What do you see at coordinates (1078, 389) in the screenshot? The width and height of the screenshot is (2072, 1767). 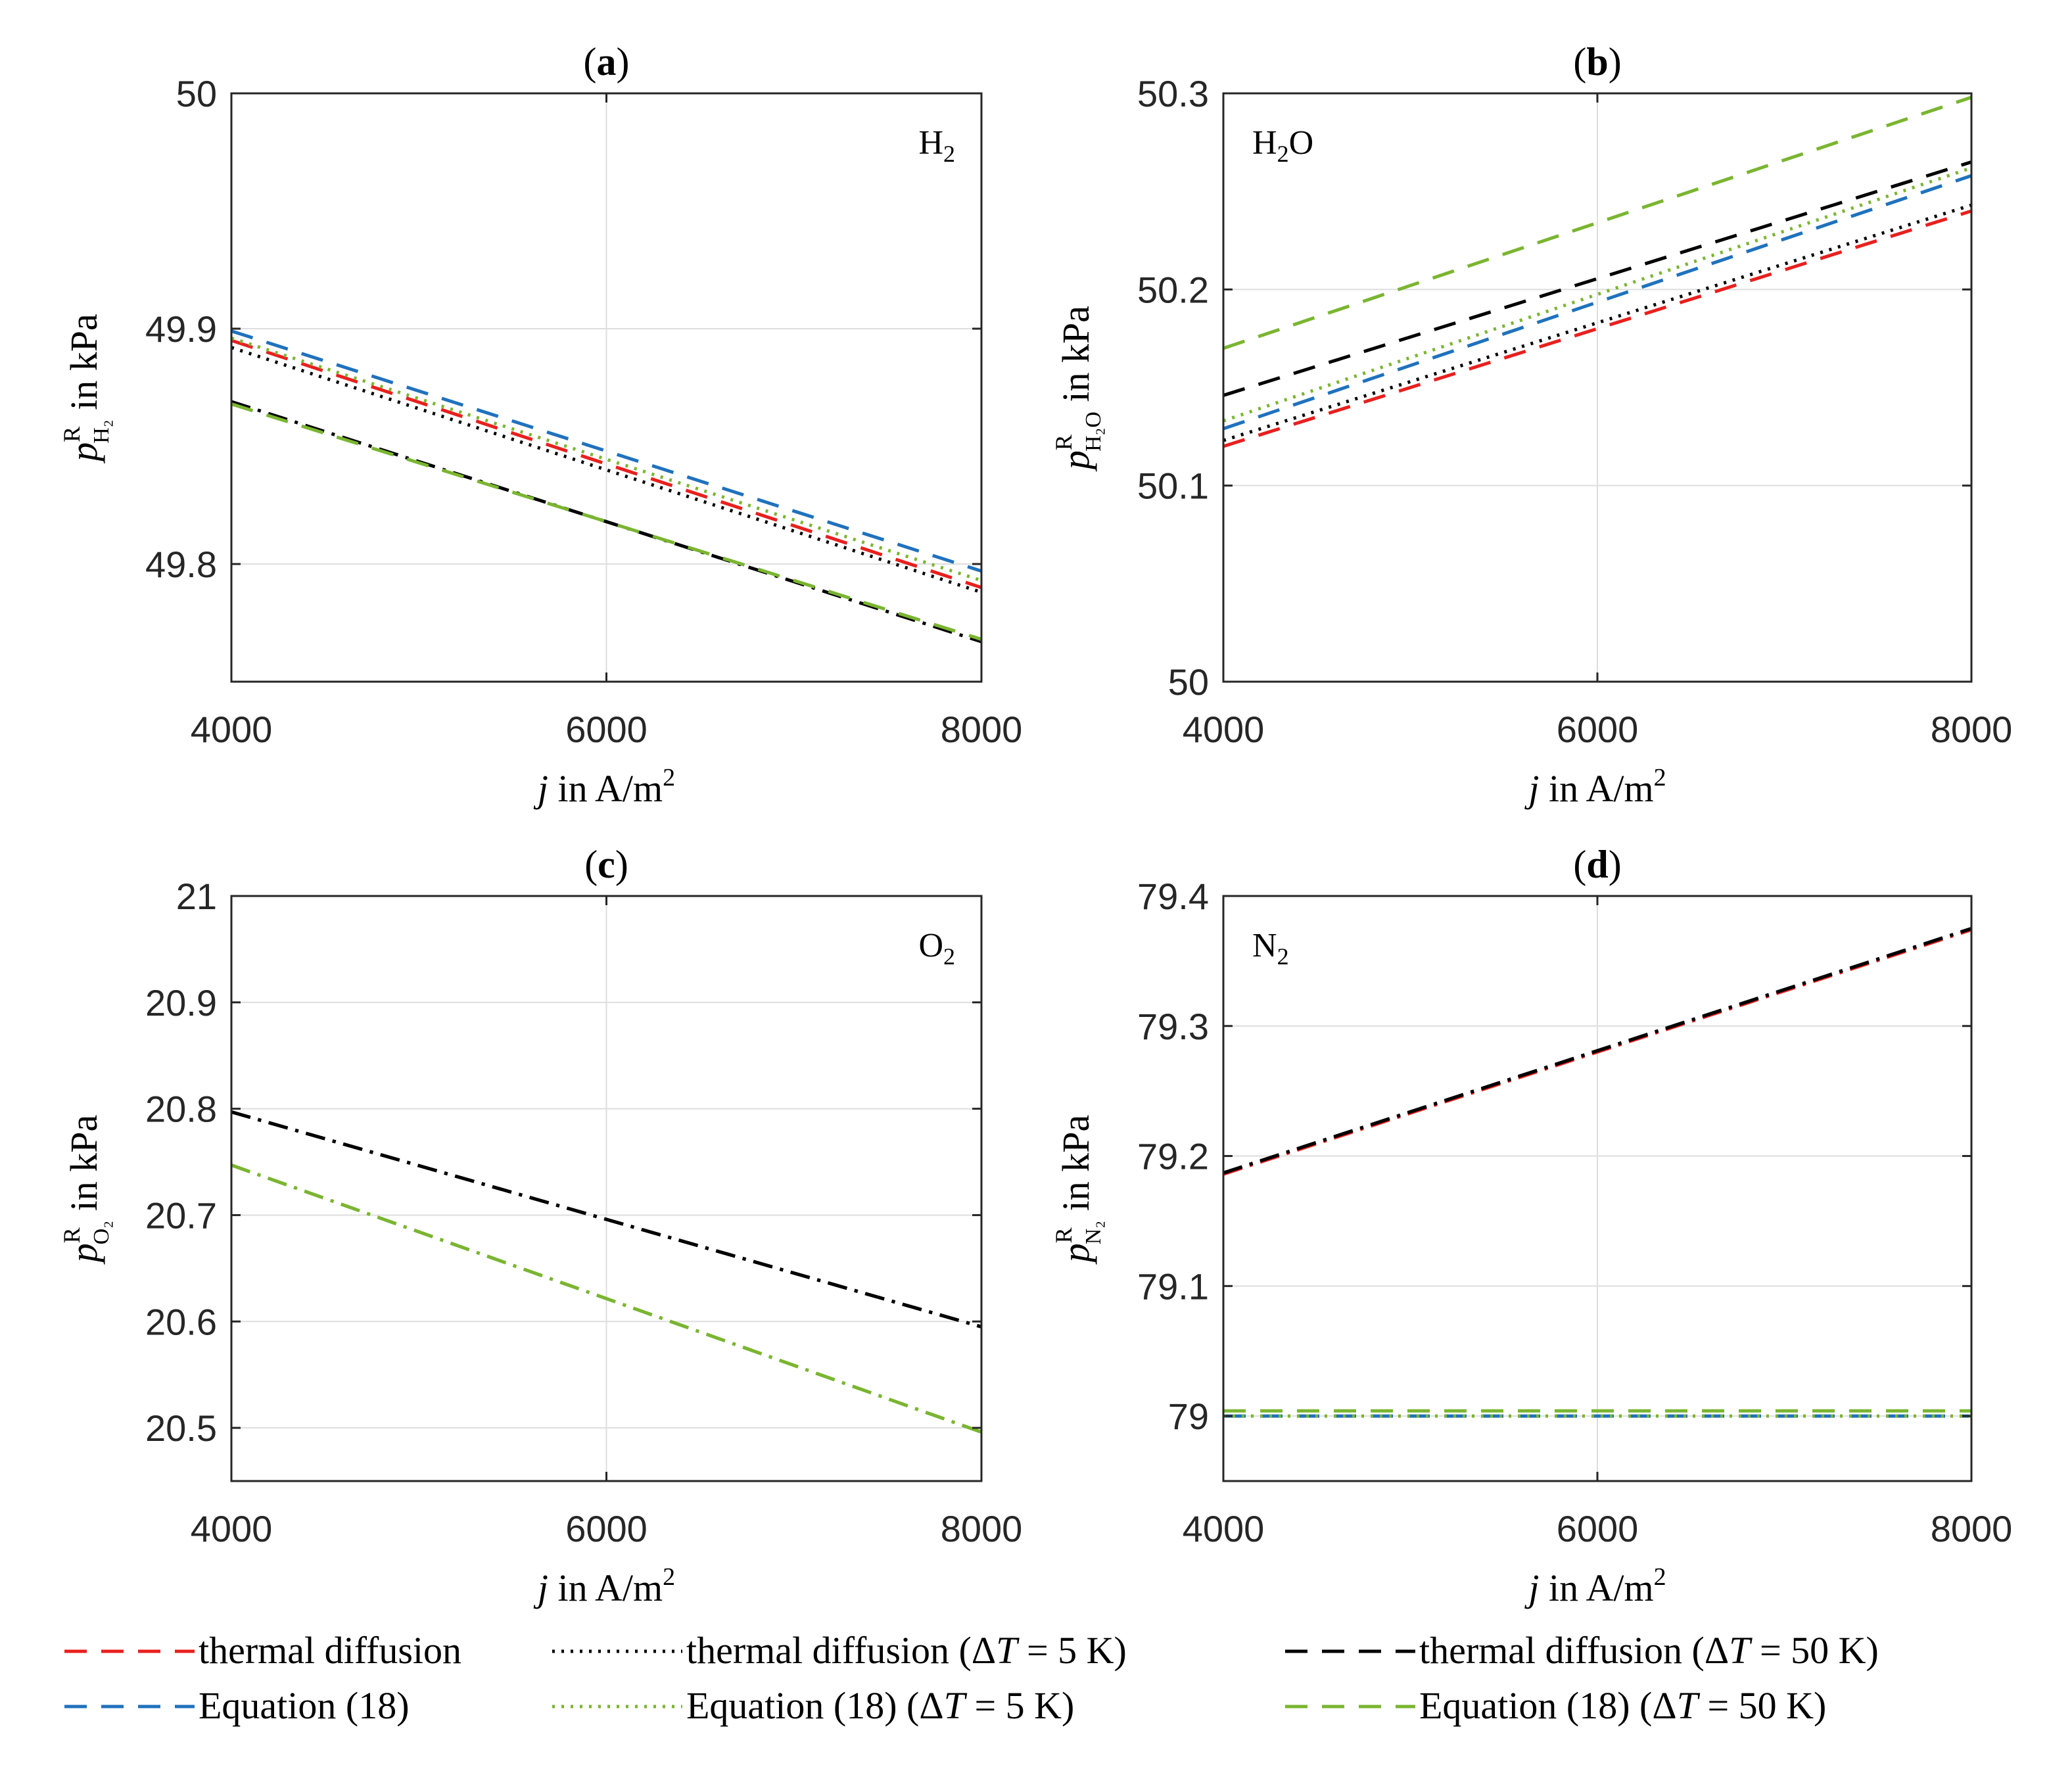 I see `y-axis-label: pR H₂O in kPa` at bounding box center [1078, 389].